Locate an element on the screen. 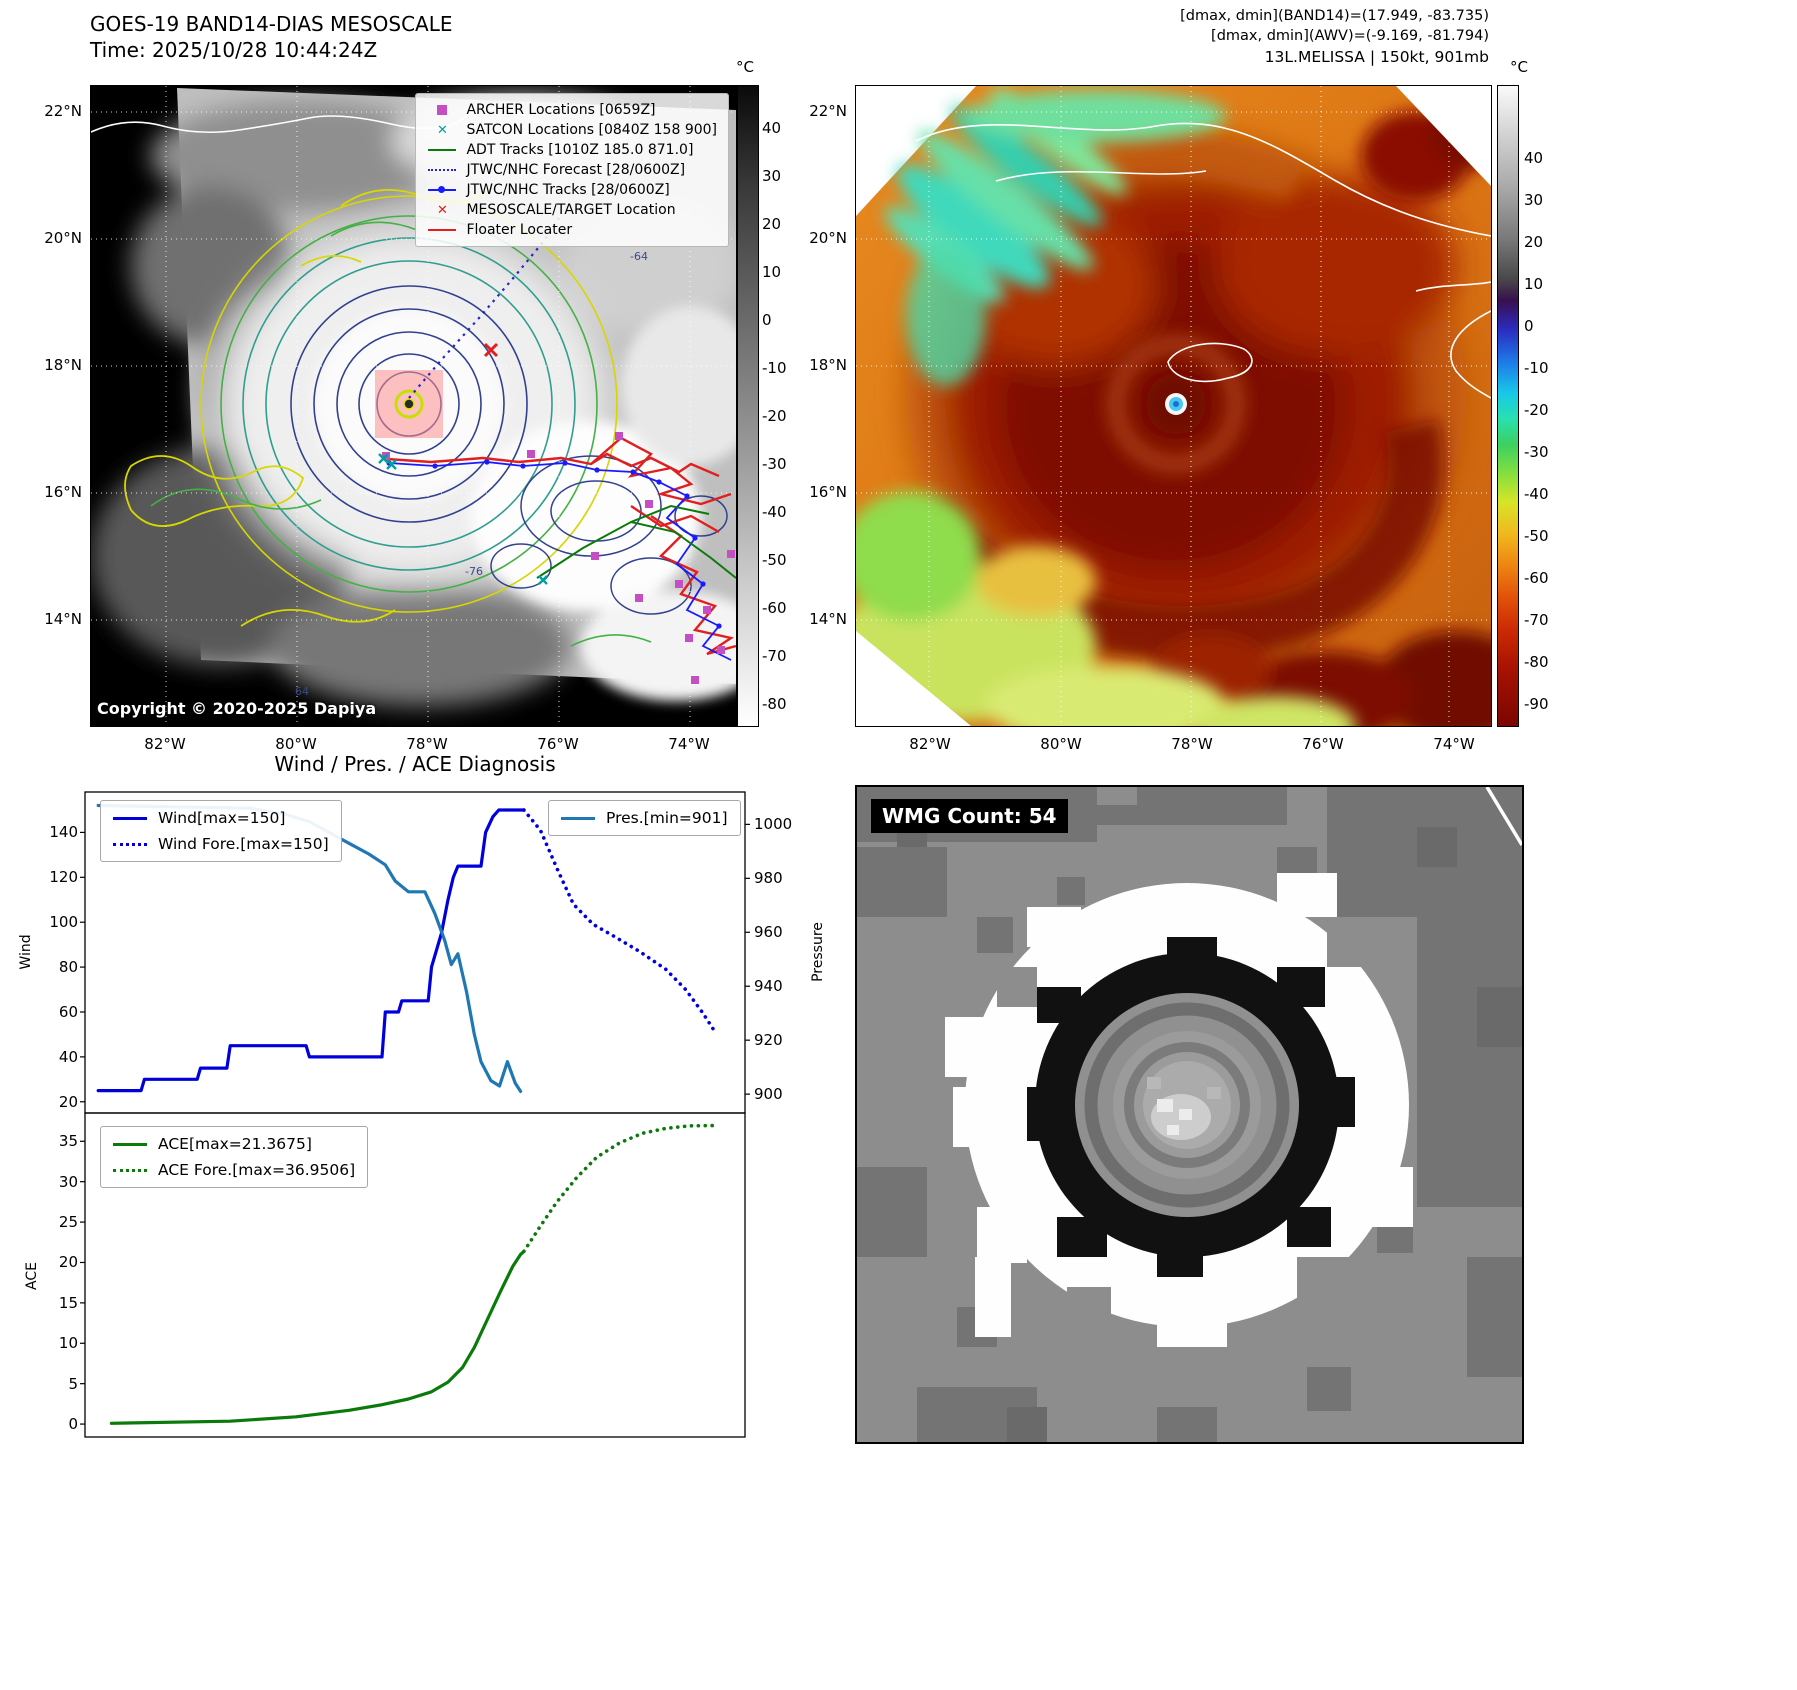 Image resolution: width=1797 pixels, height=1690 pixels. awv-colorbar-tick: -50 is located at coordinates (1536, 536).